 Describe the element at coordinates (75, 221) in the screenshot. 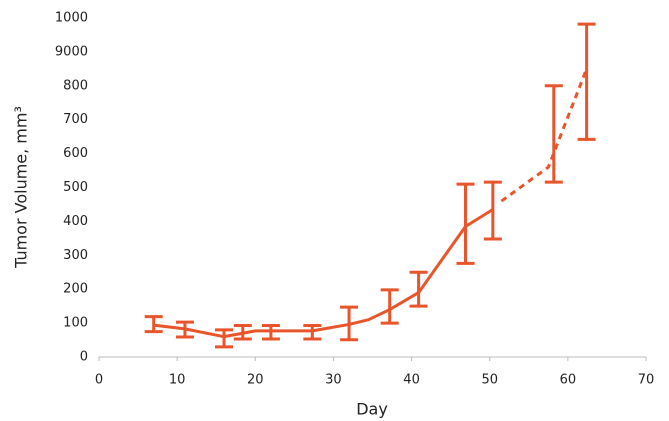

I see `y-tick-label: 400` at that location.